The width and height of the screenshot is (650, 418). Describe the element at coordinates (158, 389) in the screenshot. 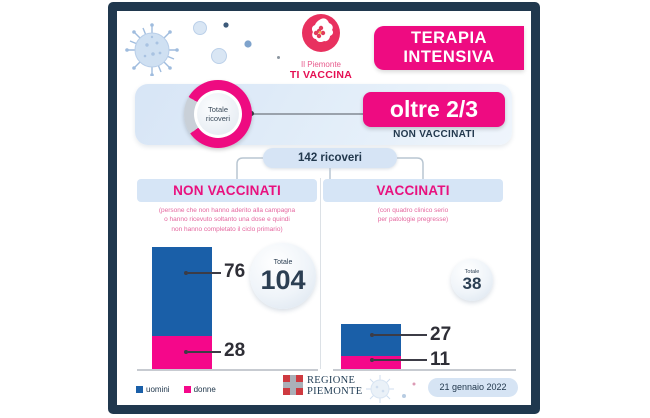

I see `legend-label-men: uomini` at that location.